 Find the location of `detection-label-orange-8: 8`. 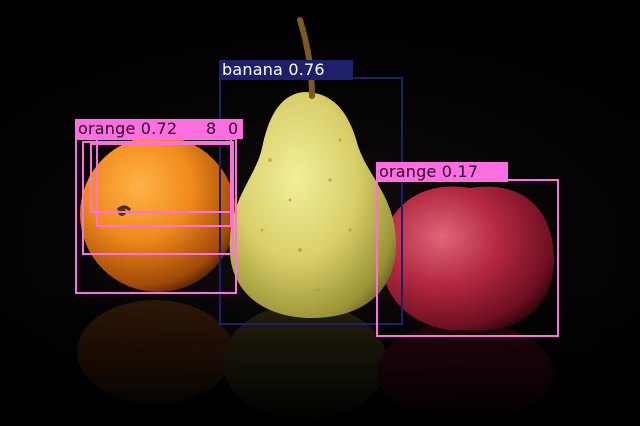

detection-label-orange-8: 8 is located at coordinates (214, 129).